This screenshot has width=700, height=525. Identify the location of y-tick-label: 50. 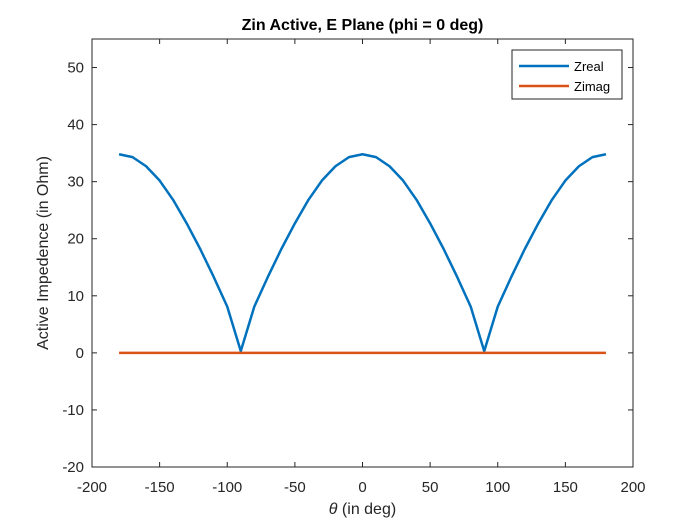
(75, 68).